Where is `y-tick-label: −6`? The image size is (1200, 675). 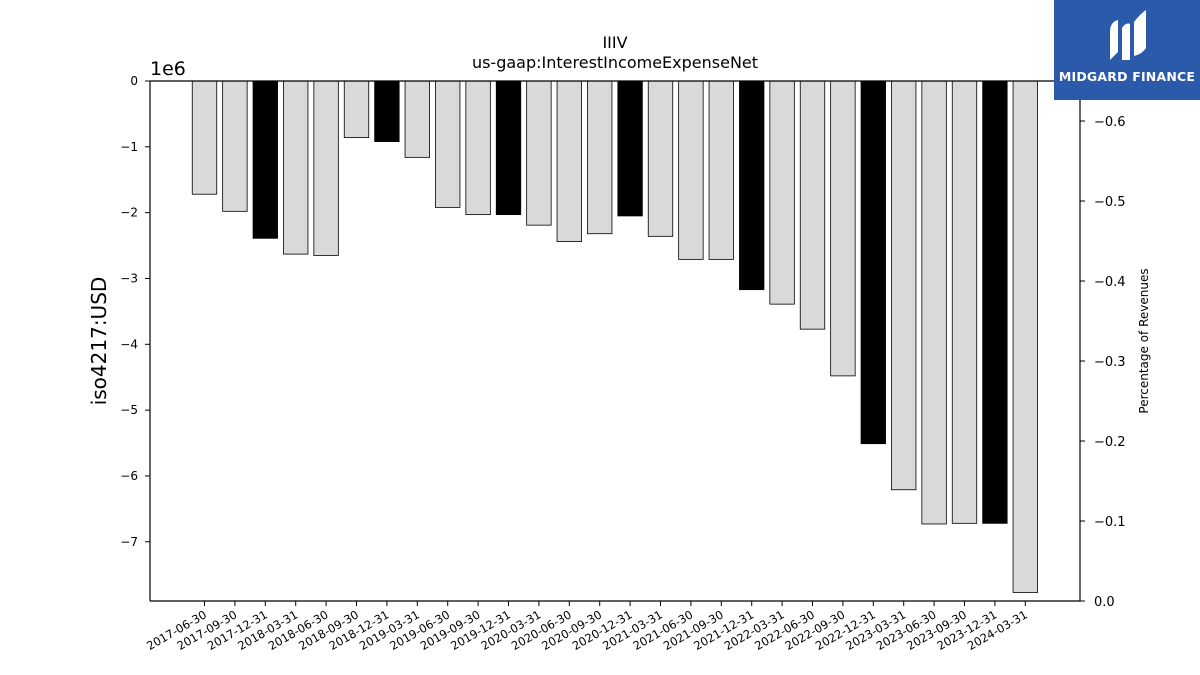 y-tick-label: −6 is located at coordinates (129, 476).